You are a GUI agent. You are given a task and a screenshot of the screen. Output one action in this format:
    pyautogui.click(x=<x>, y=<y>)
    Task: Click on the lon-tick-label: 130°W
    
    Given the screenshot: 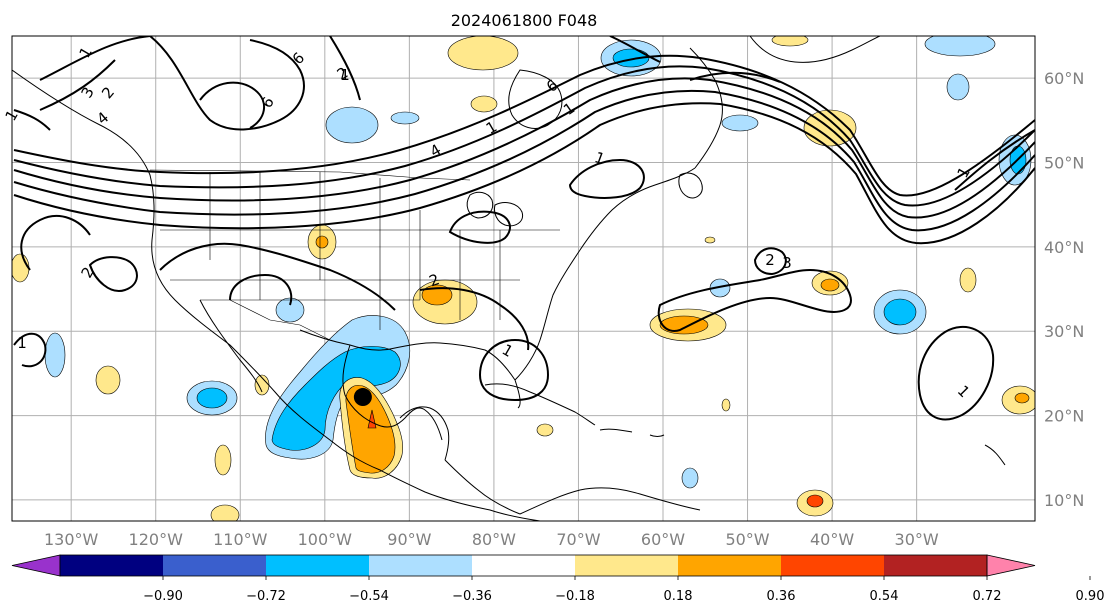 What is the action you would take?
    pyautogui.click(x=71, y=539)
    